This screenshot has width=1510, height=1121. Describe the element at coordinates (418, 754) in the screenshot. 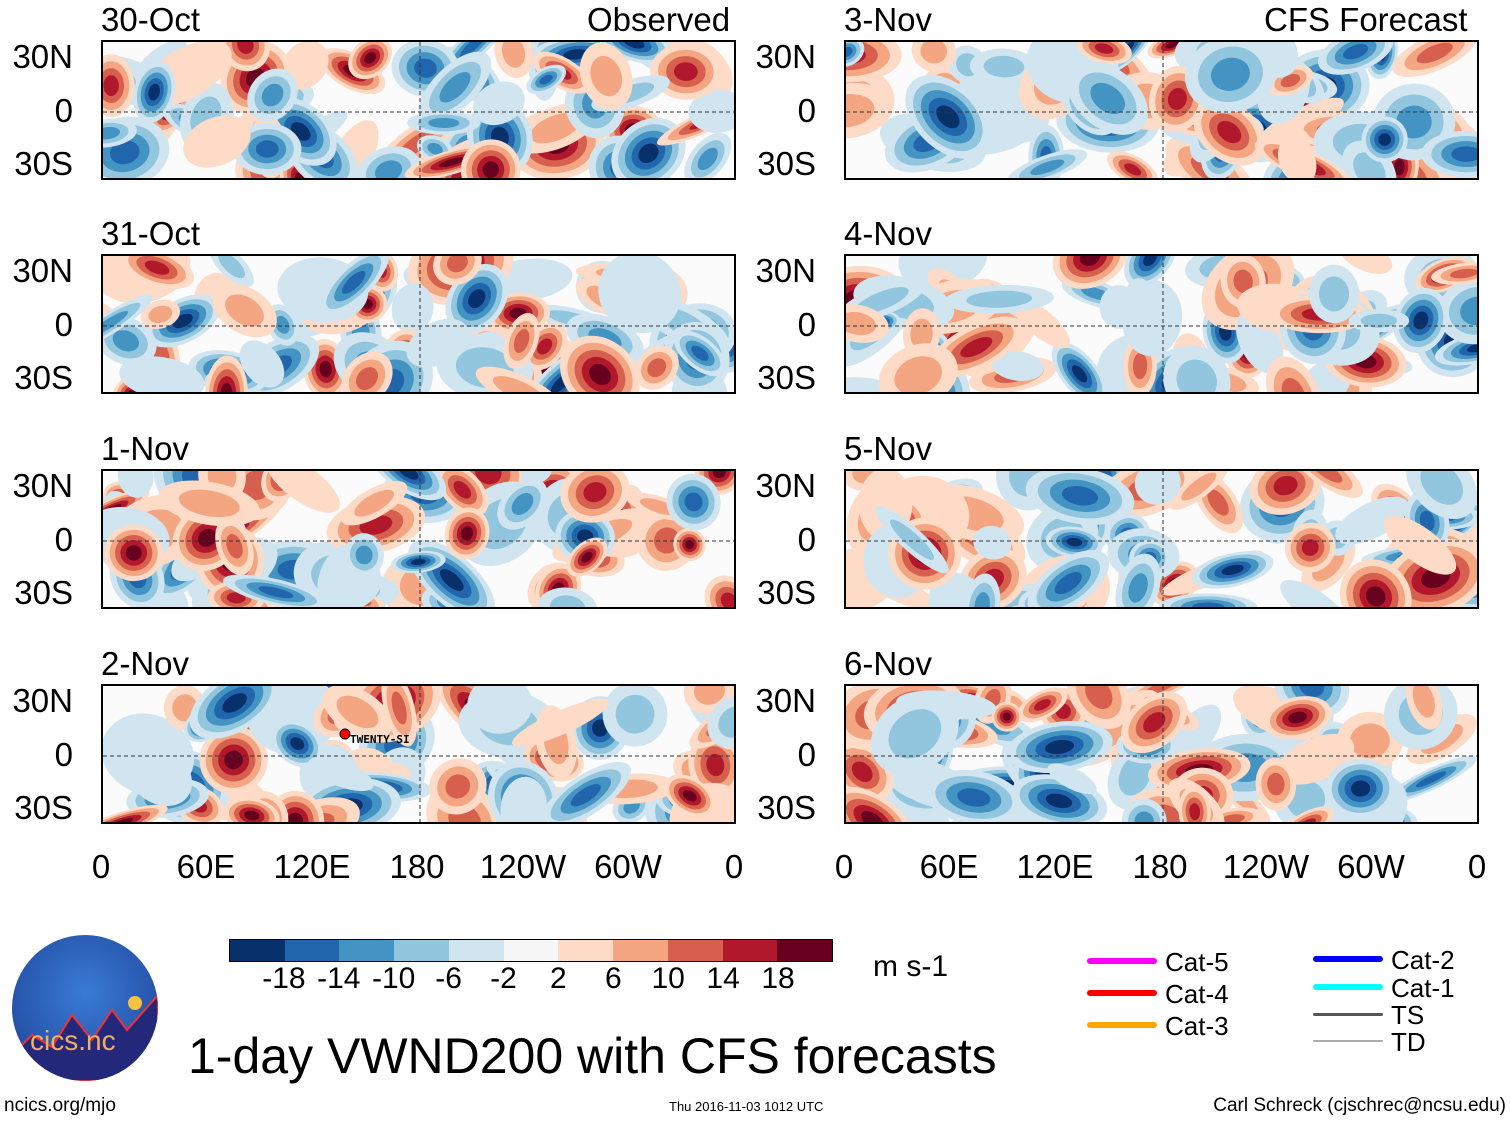

I see `wind-anomaly-map: TWENTY-SI` at that location.